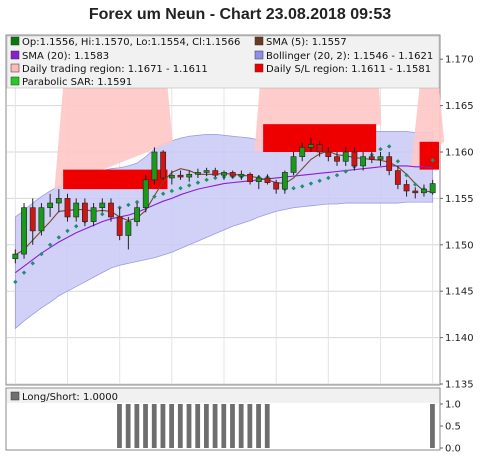 The image size is (480, 457). I want to click on ls-tick-label: 0.0, so click(453, 449).